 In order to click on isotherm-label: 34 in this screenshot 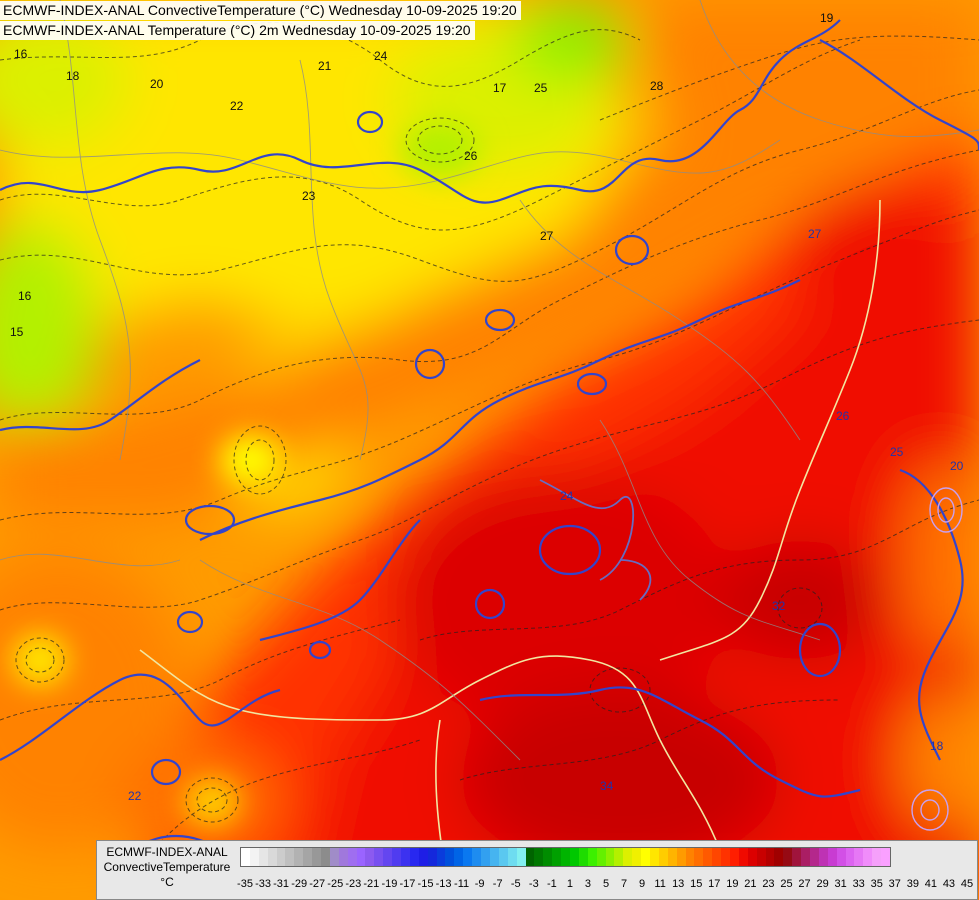, I will do `click(607, 786)`.